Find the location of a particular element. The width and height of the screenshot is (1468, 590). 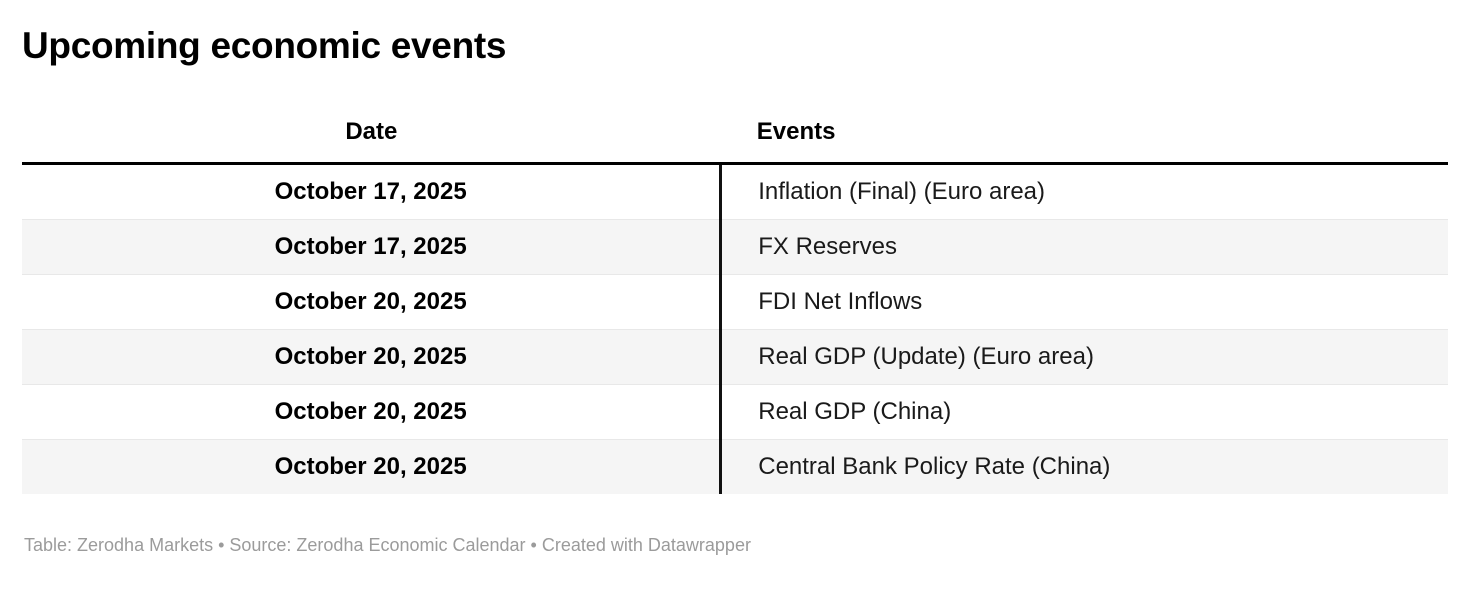

table-row: October 20, 2025 Real GDP (China) is located at coordinates (735, 412).